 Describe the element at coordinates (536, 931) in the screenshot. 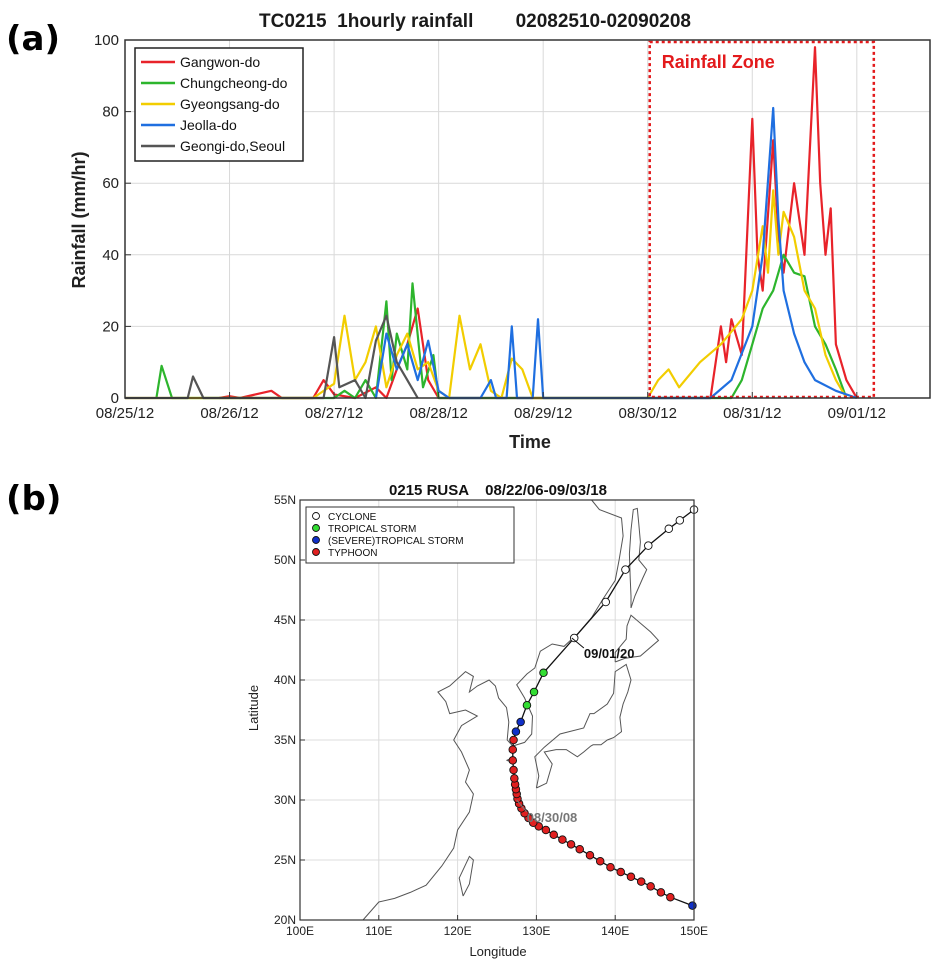

I see `map-x-tick-label: 130E` at that location.